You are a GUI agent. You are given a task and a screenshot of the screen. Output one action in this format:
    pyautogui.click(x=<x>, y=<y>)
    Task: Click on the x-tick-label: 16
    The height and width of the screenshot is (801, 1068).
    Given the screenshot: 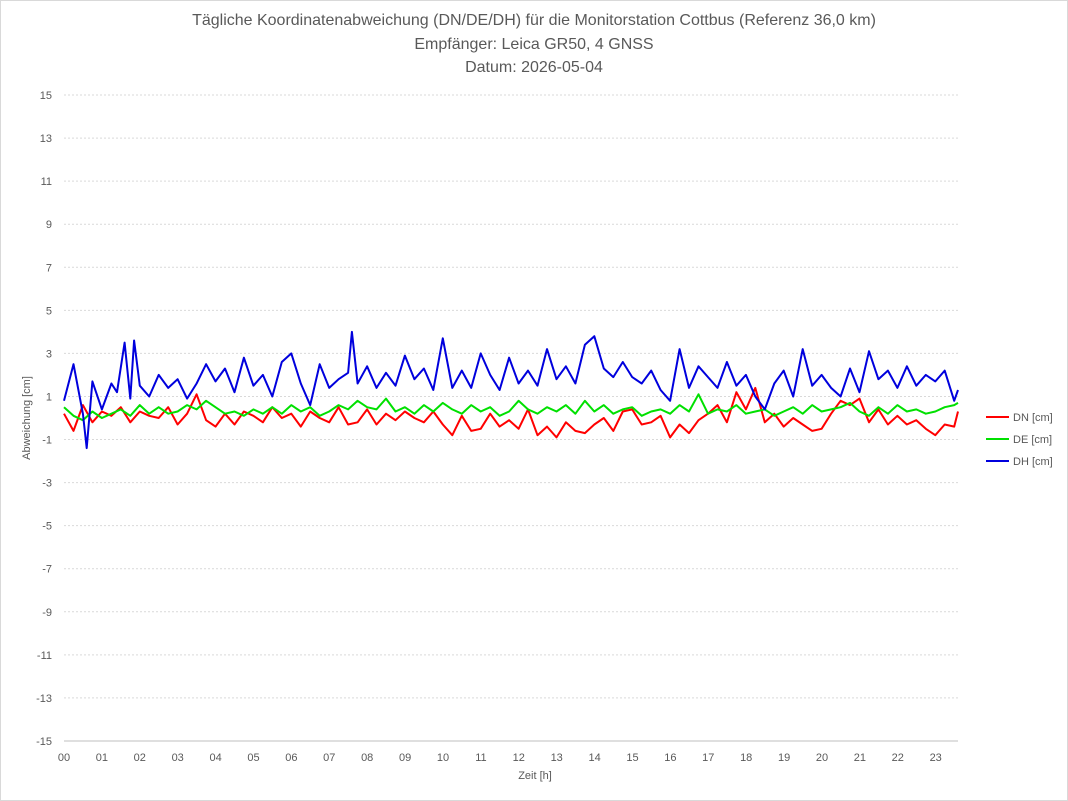 What is the action you would take?
    pyautogui.click(x=670, y=758)
    